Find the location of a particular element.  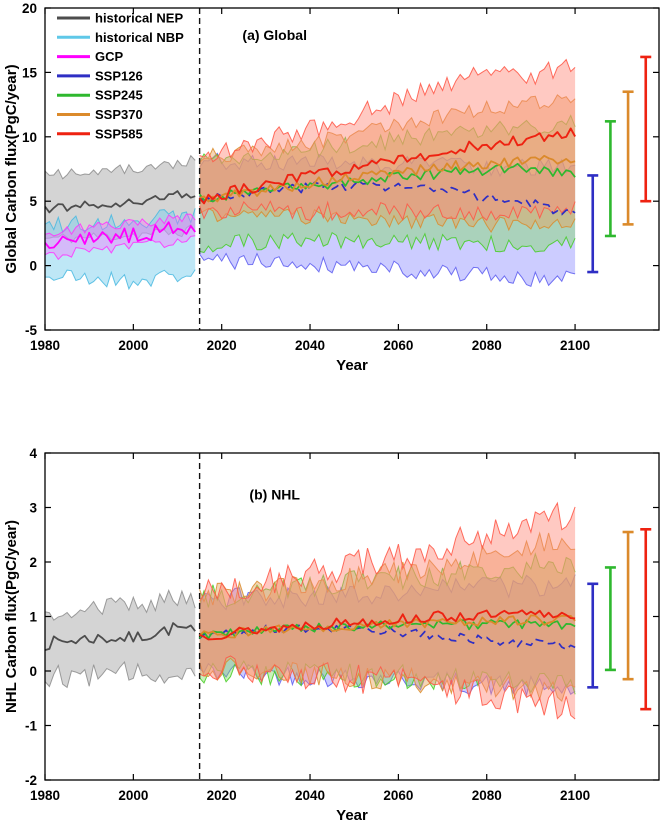

legend-label: SSP245 is located at coordinates (119, 95).